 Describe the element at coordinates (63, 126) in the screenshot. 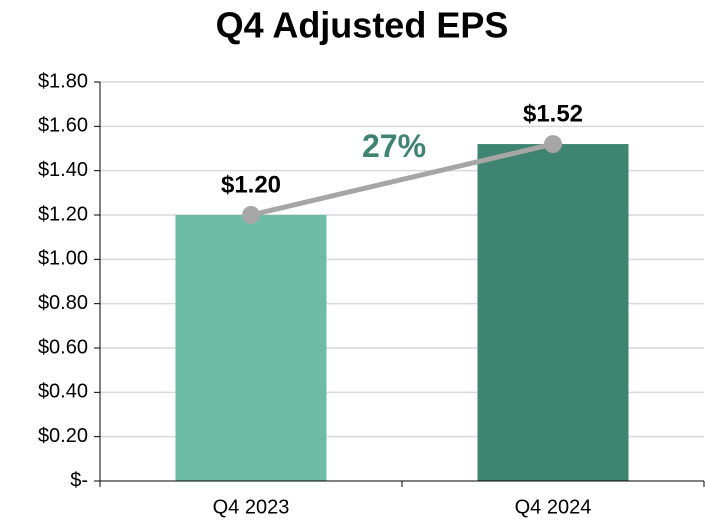

I see `y-tick-label: $1.60` at that location.